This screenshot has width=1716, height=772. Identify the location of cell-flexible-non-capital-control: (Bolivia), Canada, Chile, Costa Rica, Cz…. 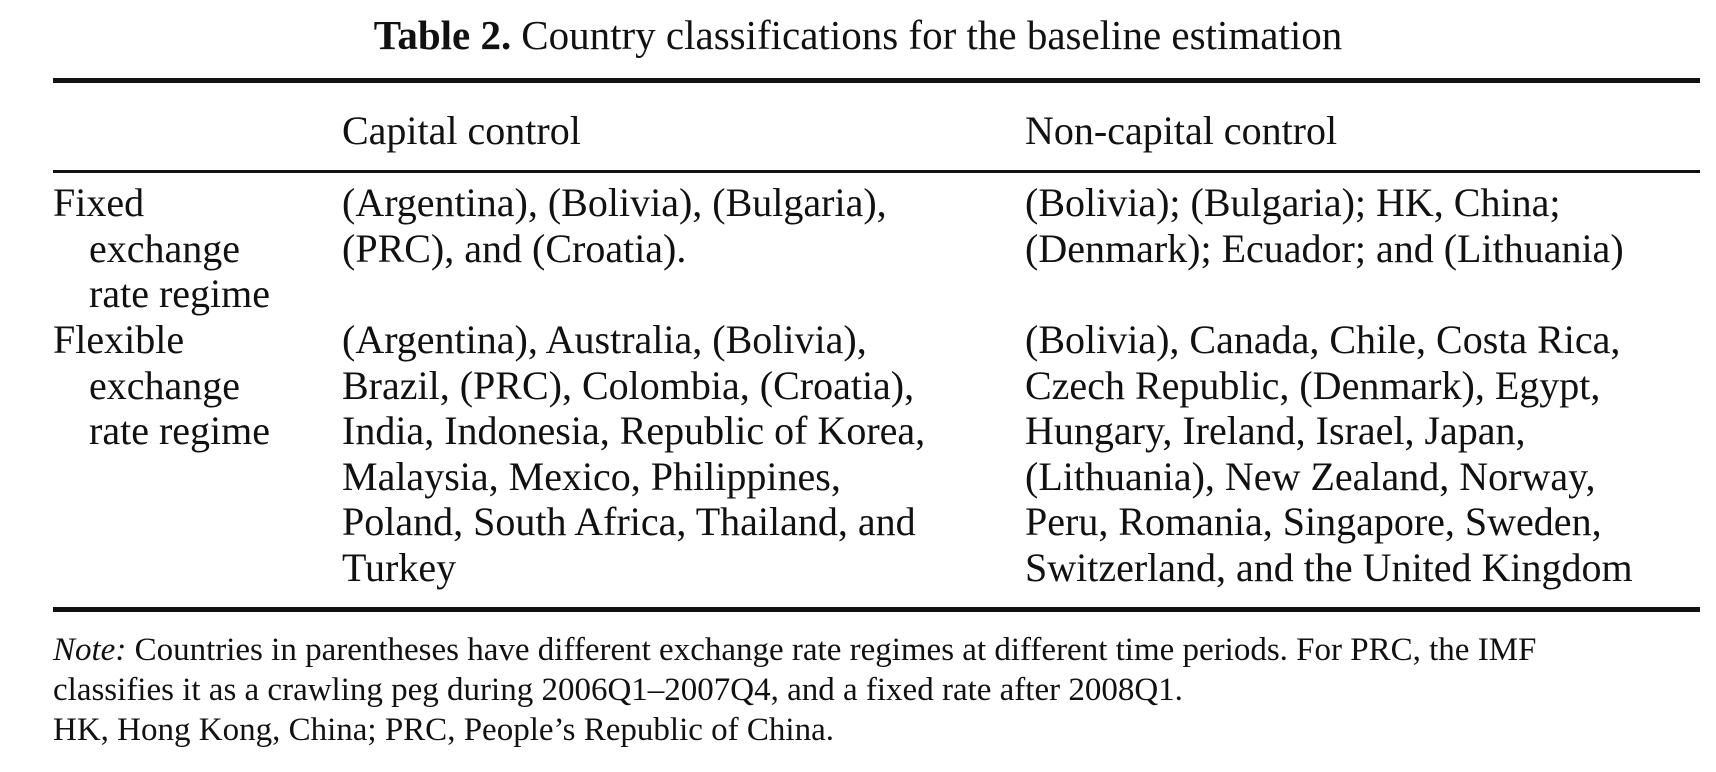
(1329, 453).